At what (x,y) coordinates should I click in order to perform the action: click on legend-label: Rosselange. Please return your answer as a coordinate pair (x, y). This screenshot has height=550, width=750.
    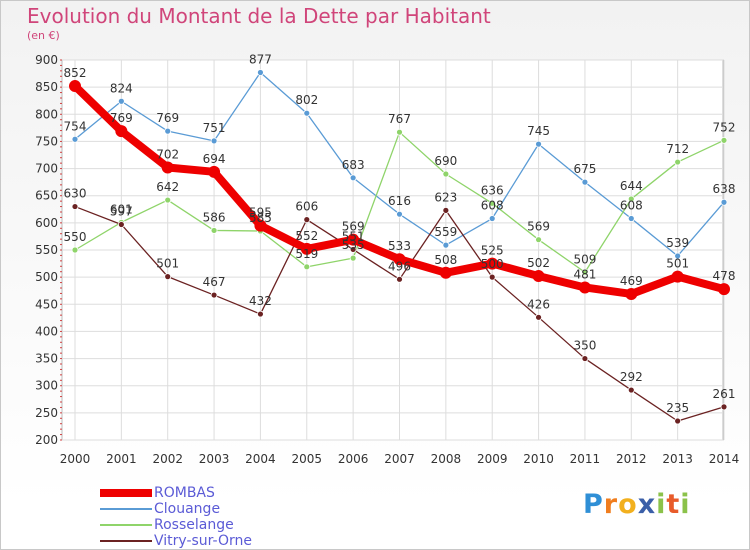
    Looking at the image, I should click on (194, 525).